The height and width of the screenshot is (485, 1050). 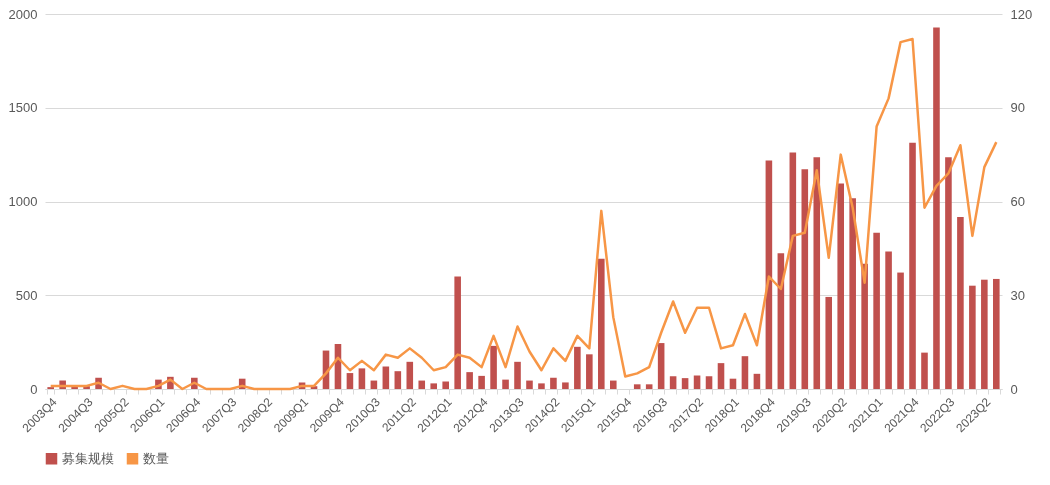 I want to click on y-tick-label: 500, so click(x=26, y=295).